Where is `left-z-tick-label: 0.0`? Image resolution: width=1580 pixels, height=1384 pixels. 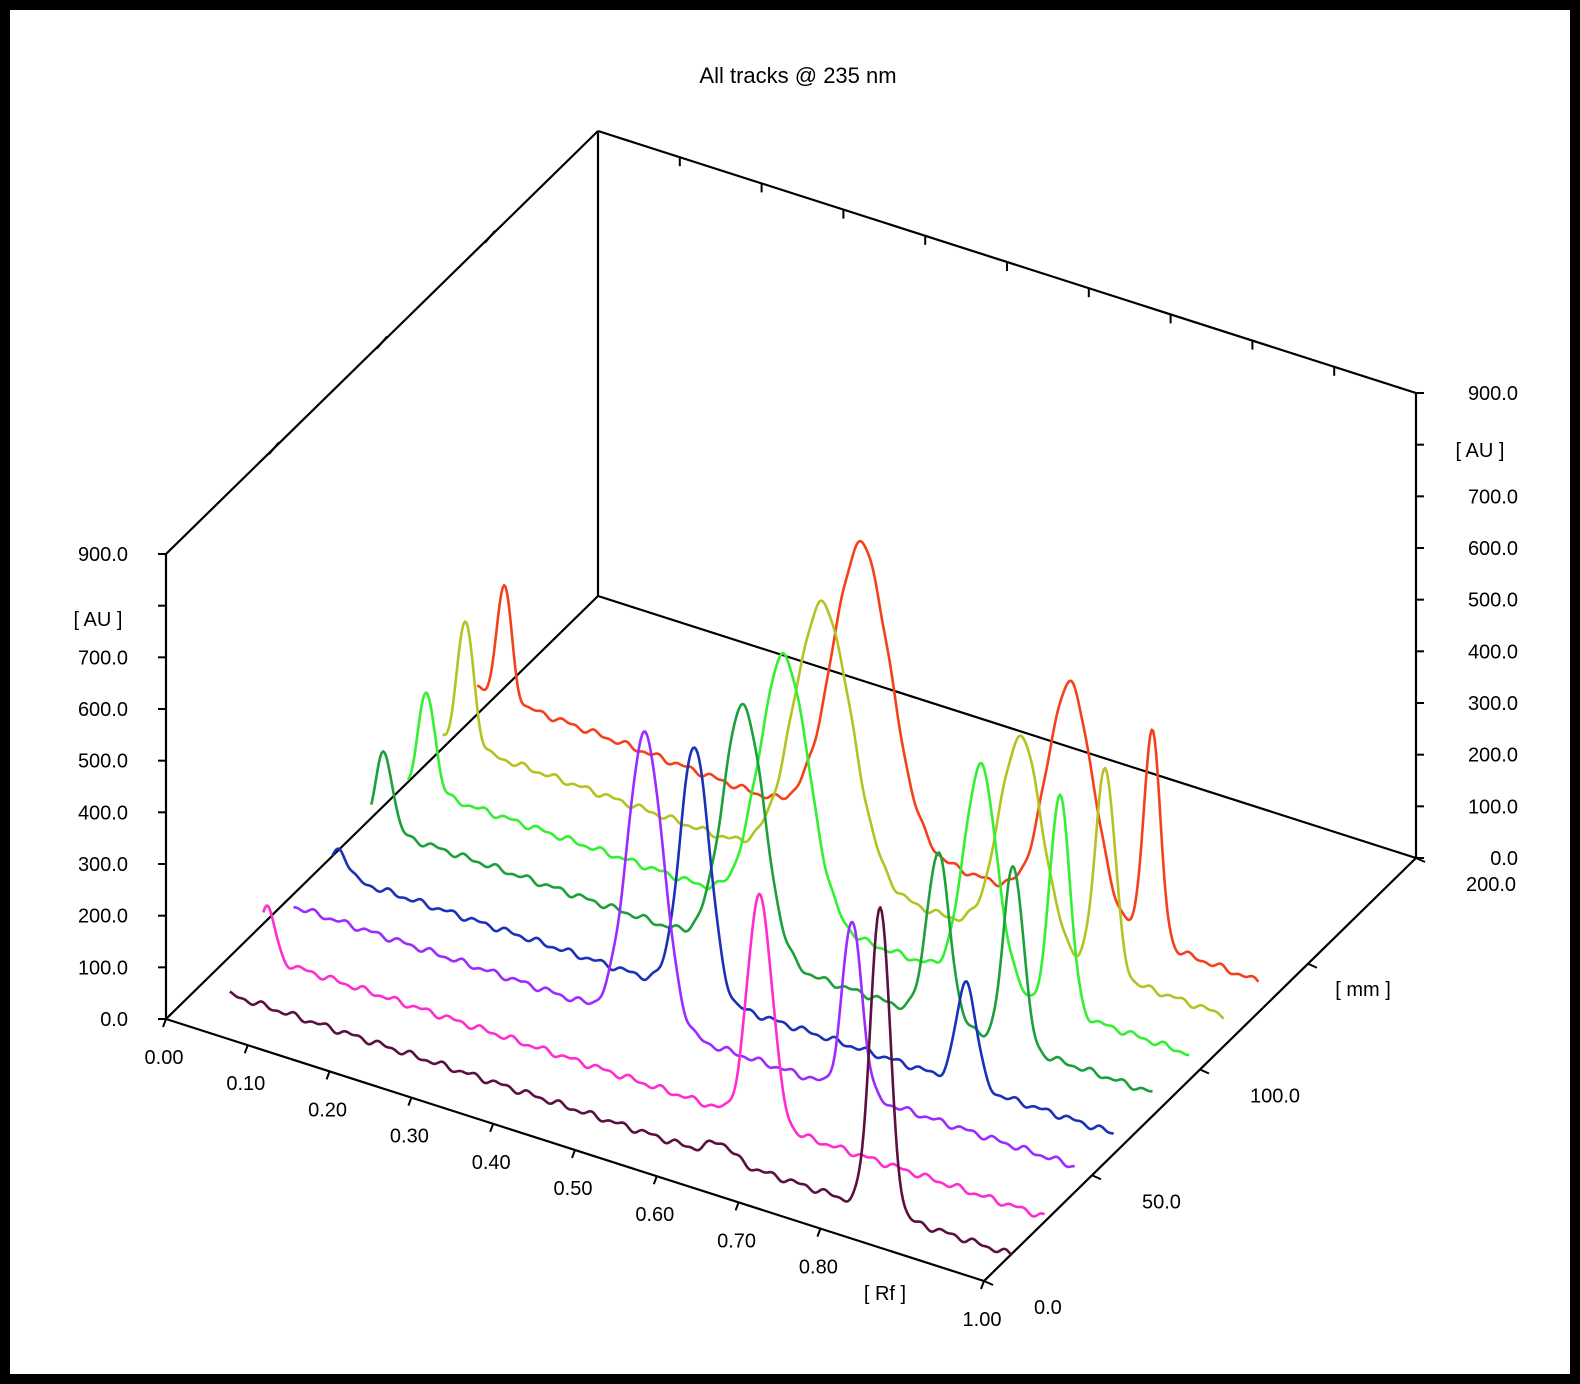
left-z-tick-label: 0.0 is located at coordinates (114, 1020).